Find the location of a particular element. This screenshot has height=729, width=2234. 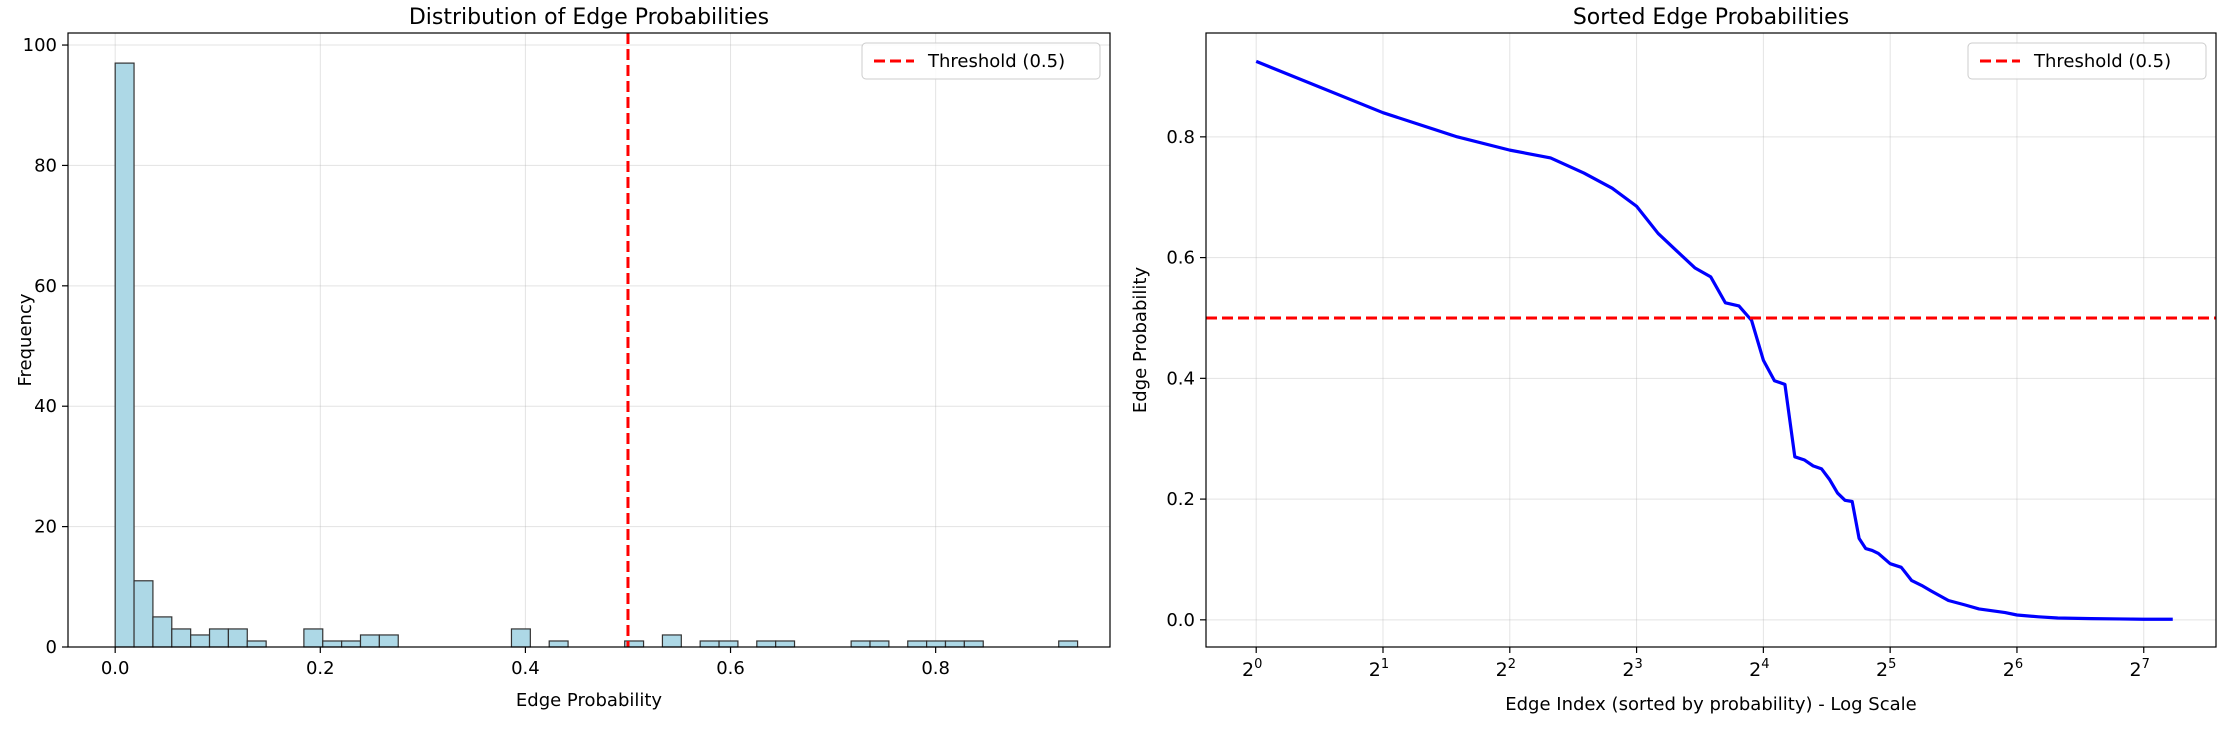

x-tick-label: 26 is located at coordinates (2013, 669).